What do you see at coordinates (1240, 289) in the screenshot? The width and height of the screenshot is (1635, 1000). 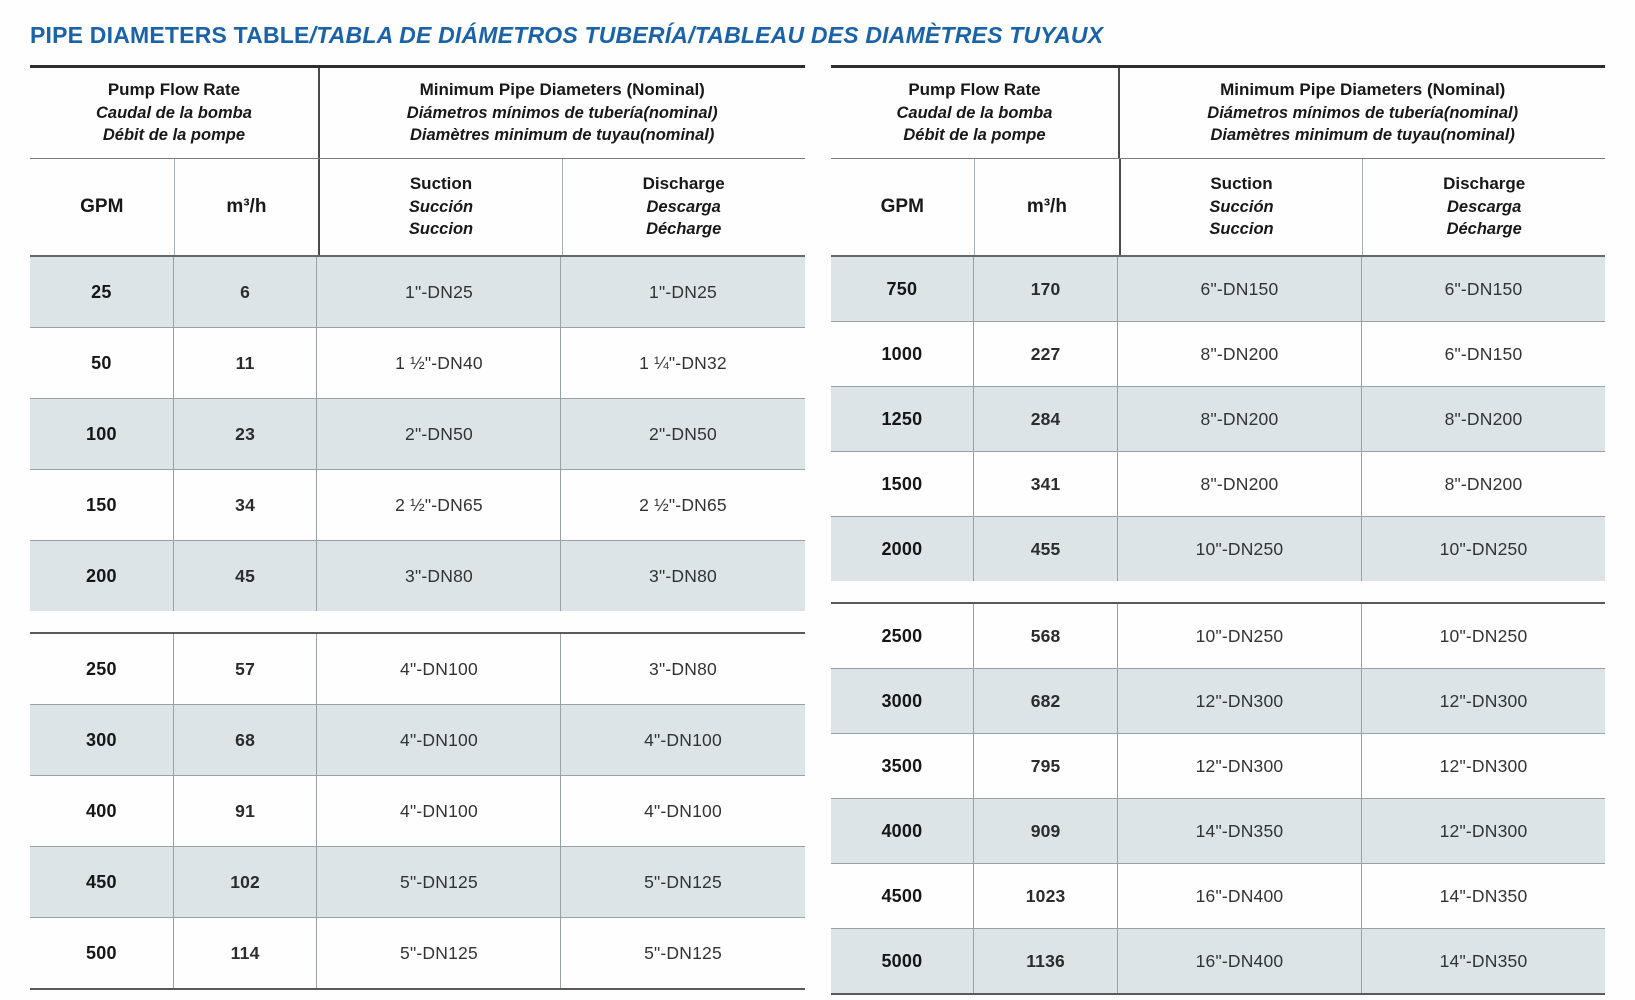 I see `cell-suction: 6"-DN150` at bounding box center [1240, 289].